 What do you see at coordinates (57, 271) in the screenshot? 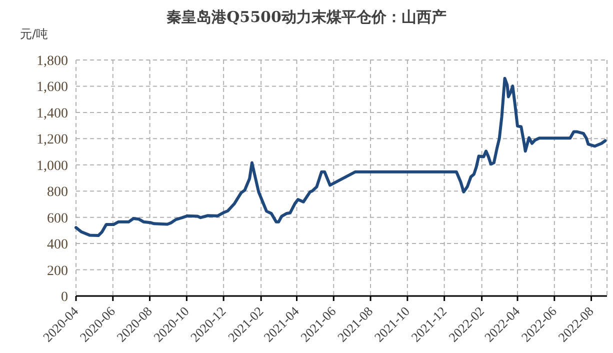
I see `y-tick-label: 200` at bounding box center [57, 271].